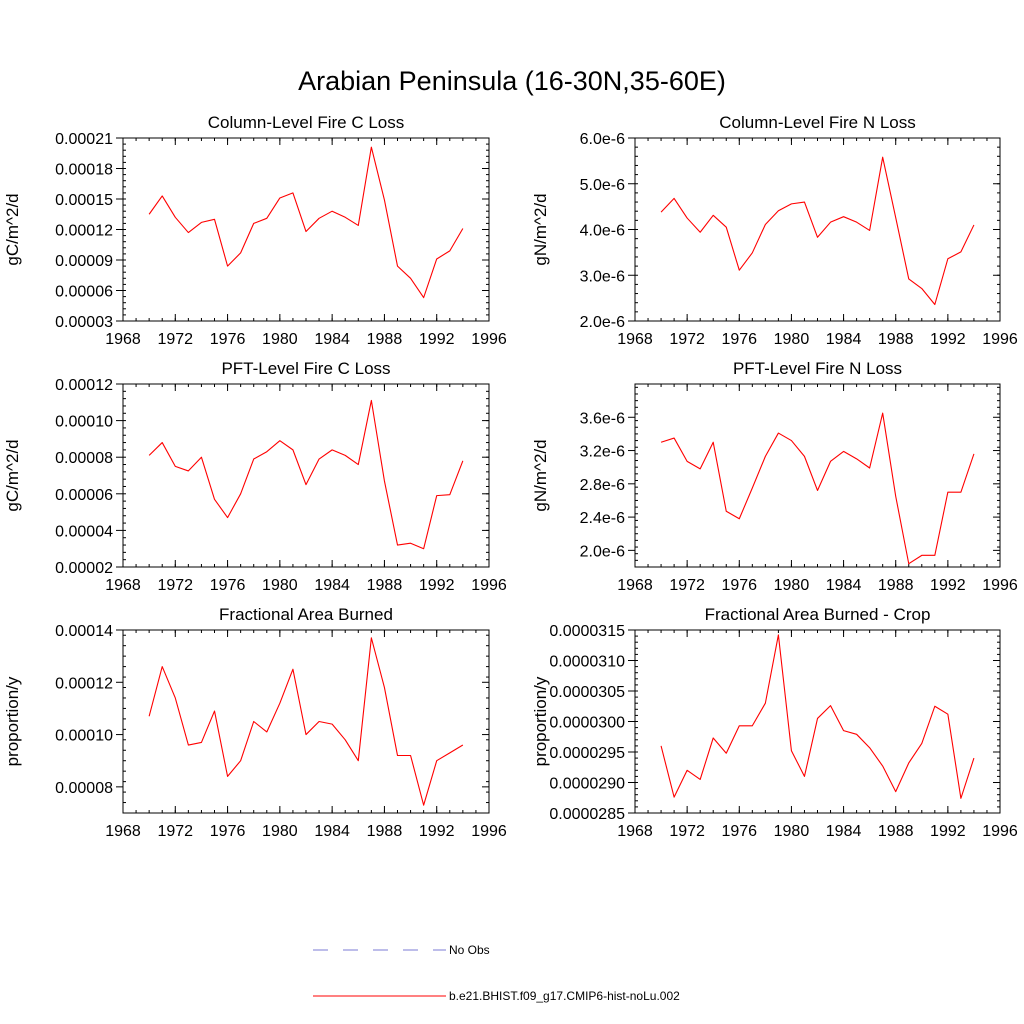  Describe the element at coordinates (306, 614) in the screenshot. I see `panel-title: Fractional Area Burned` at that location.